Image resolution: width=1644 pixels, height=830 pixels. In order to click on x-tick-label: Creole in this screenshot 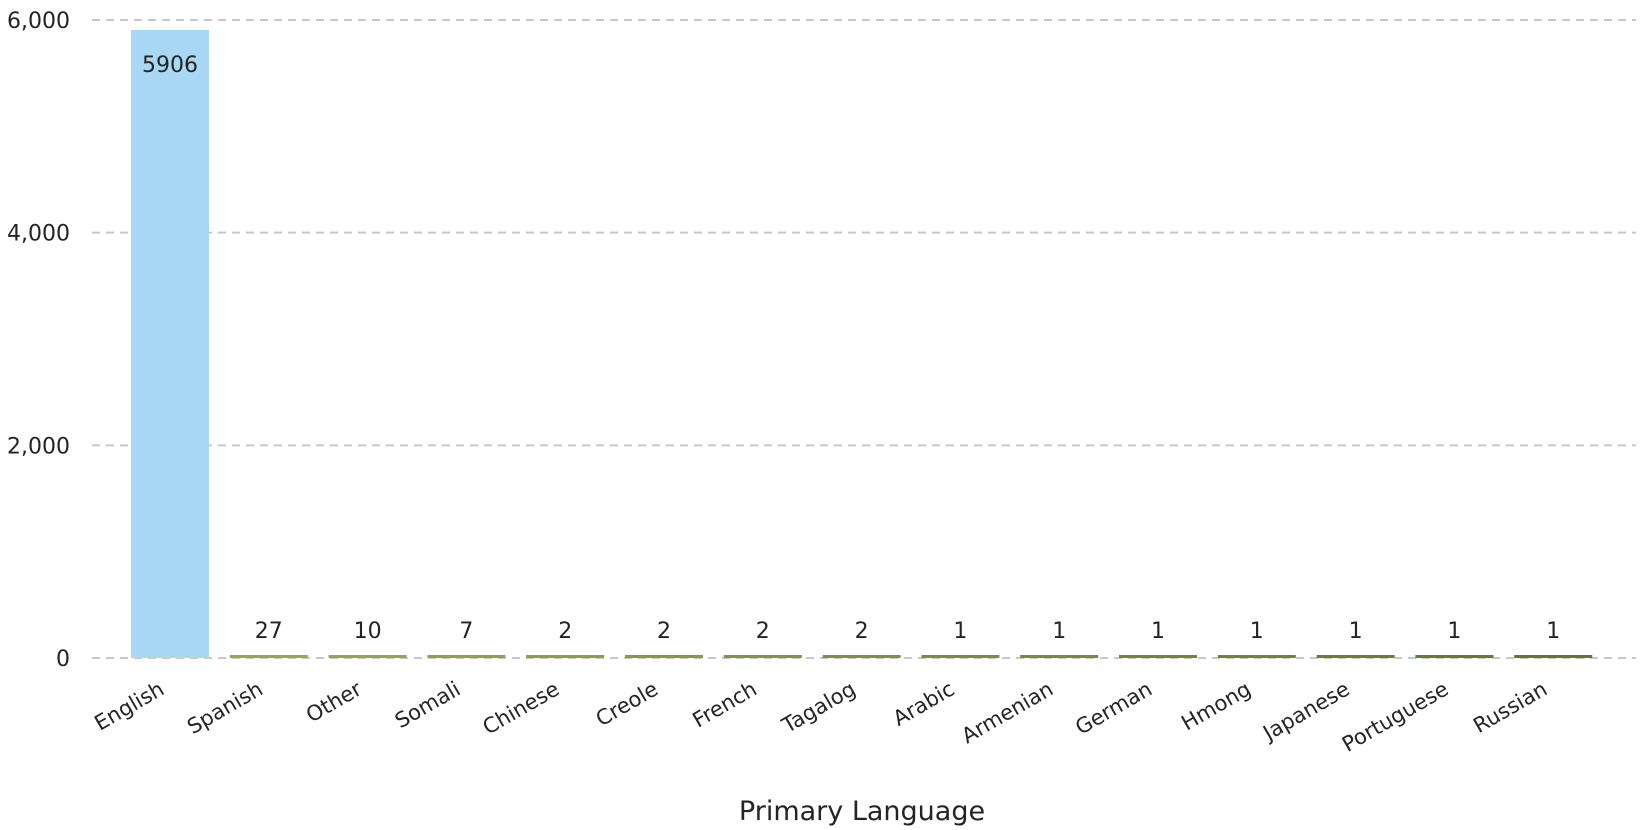, I will do `click(627, 704)`.